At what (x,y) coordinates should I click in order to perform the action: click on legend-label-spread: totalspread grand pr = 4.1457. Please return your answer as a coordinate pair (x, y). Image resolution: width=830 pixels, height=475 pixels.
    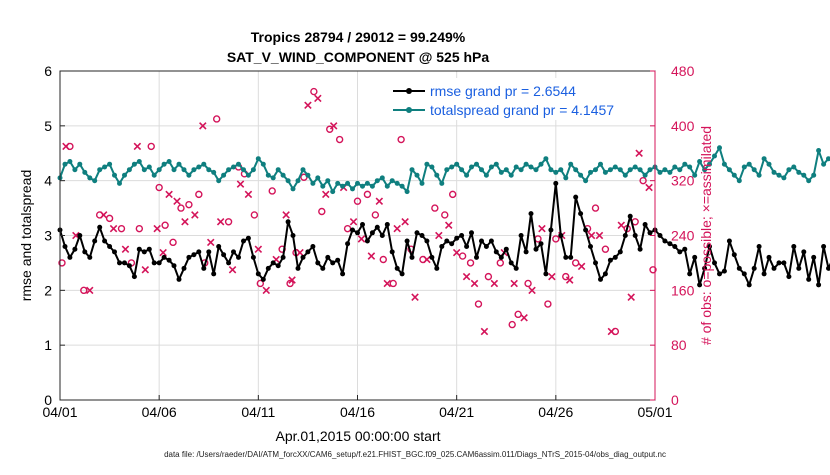
    Looking at the image, I should click on (522, 110).